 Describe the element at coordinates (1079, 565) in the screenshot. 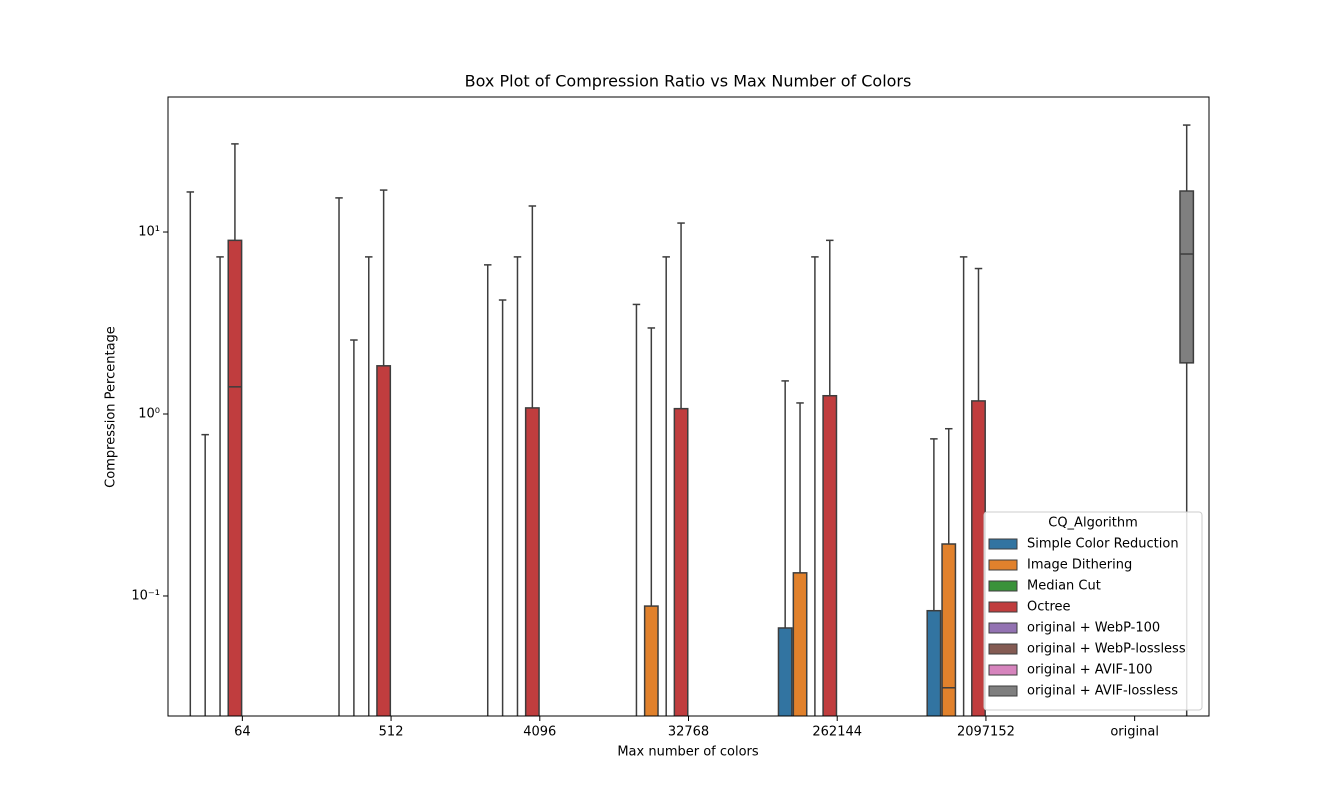

I see `legend-label: Image Dithering` at that location.